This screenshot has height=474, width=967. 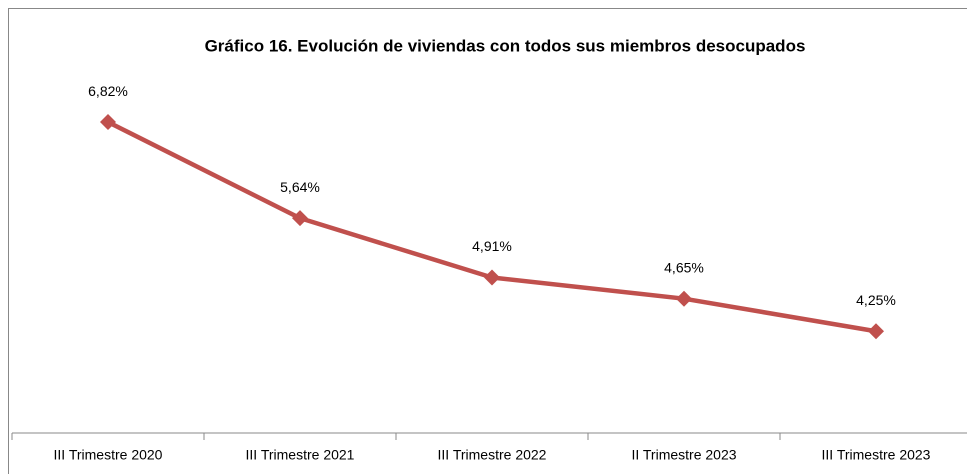 What do you see at coordinates (492, 455) in the screenshot?
I see `x-tick-label: III Trimestre 2022` at bounding box center [492, 455].